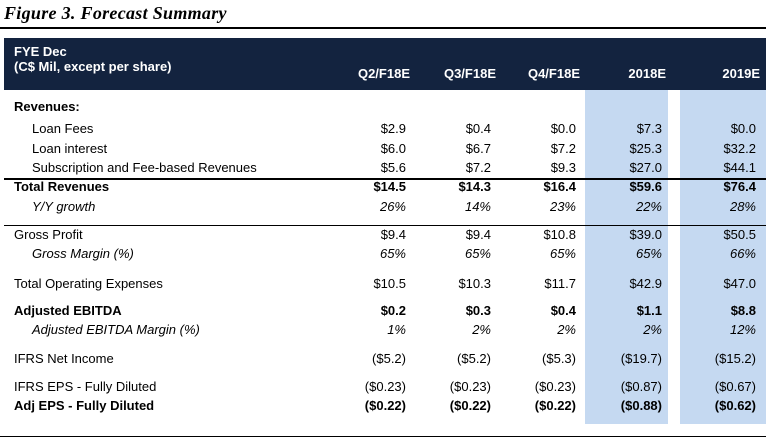  What do you see at coordinates (93, 66) in the screenshot?
I see `header-units: (C$ Mil, except per share)` at bounding box center [93, 66].